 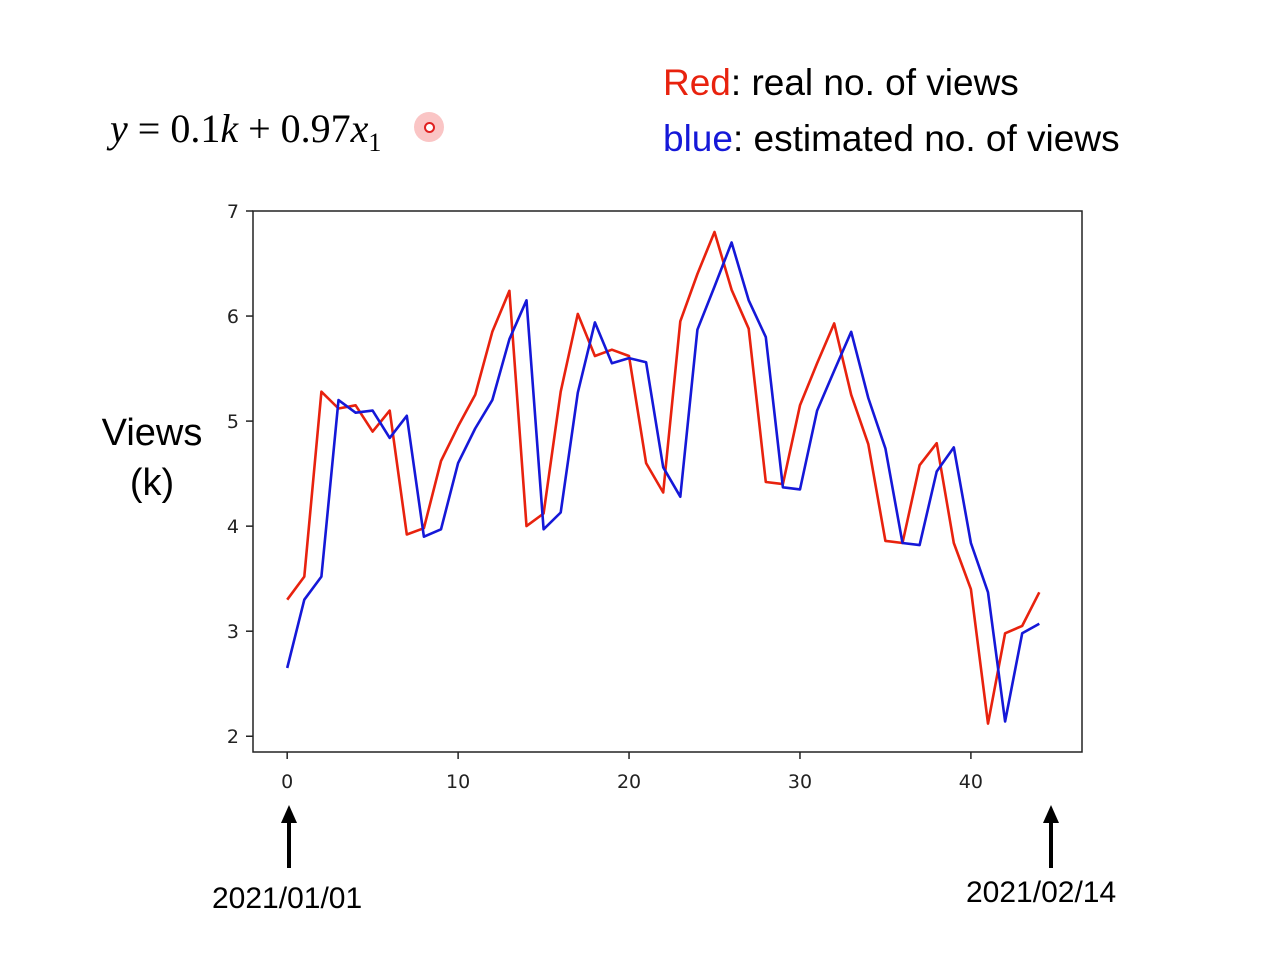 I want to click on y-tick-label: 2, so click(x=233, y=737).